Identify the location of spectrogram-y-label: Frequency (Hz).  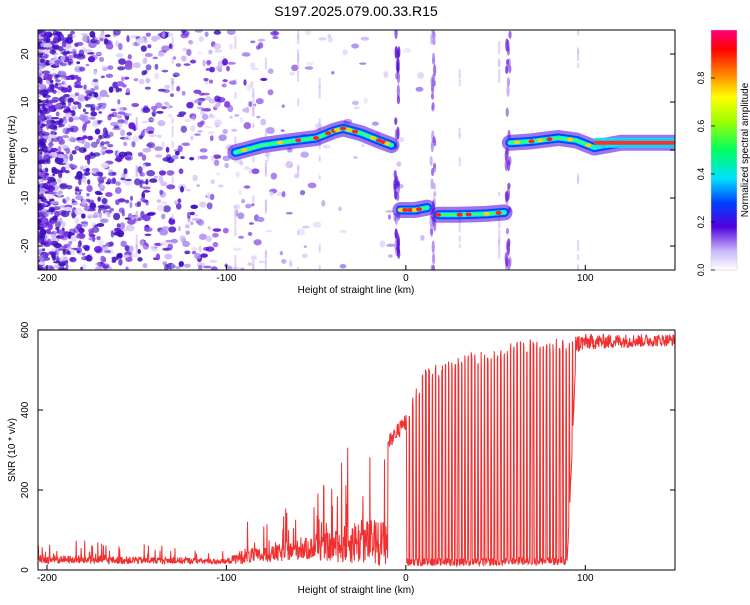
(12, 150).